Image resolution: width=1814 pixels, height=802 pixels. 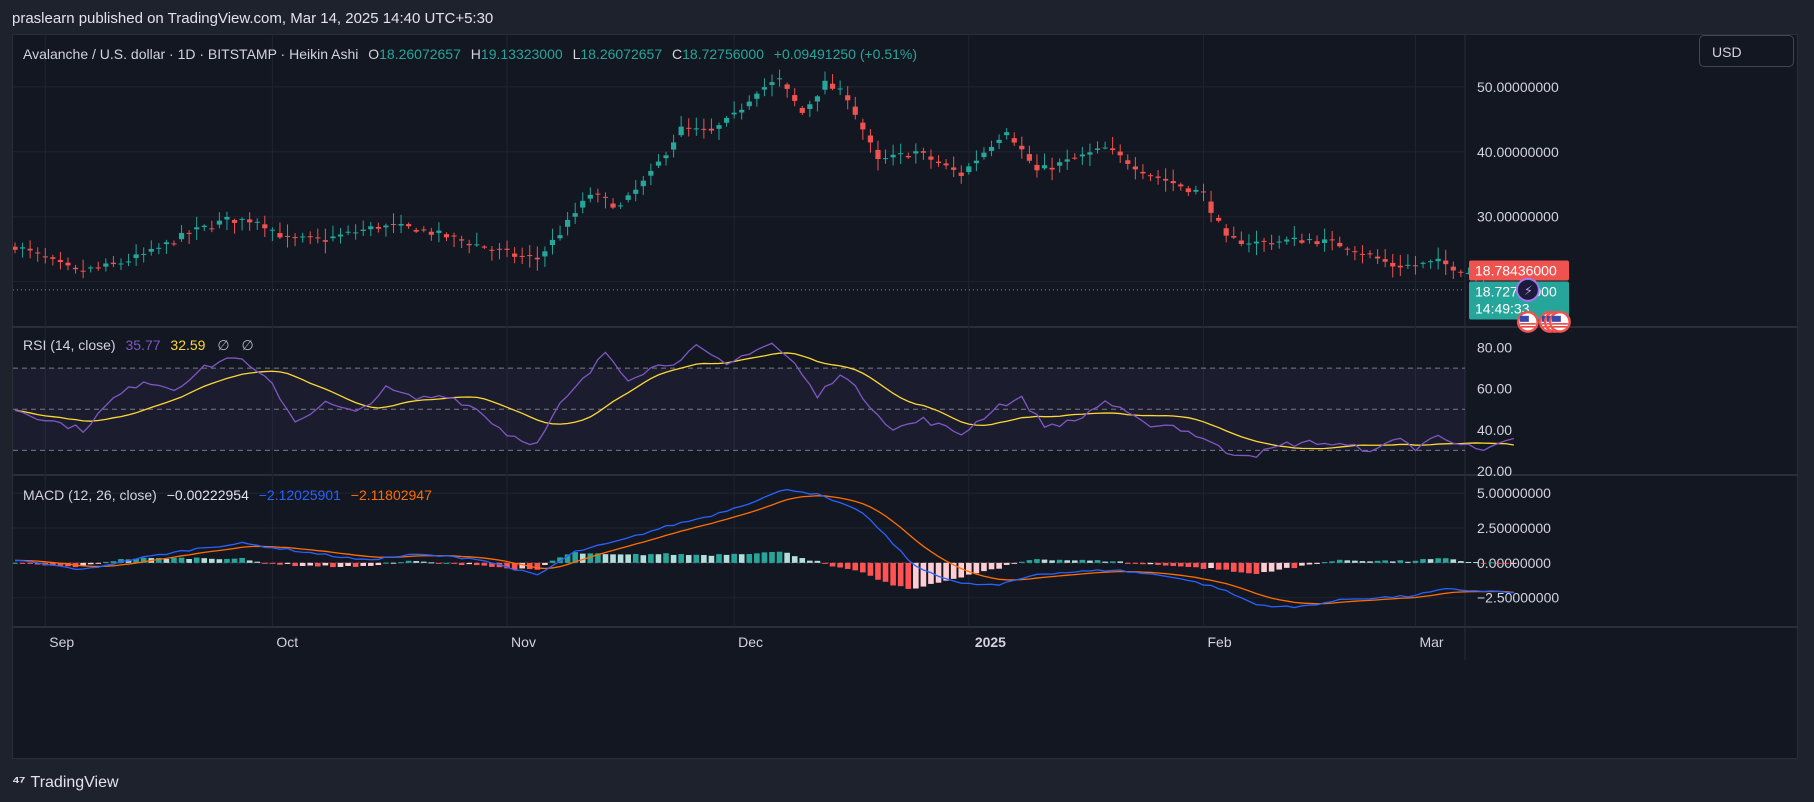 I want to click on price-change: +0.09491250 (+0.51%), so click(x=845, y=54).